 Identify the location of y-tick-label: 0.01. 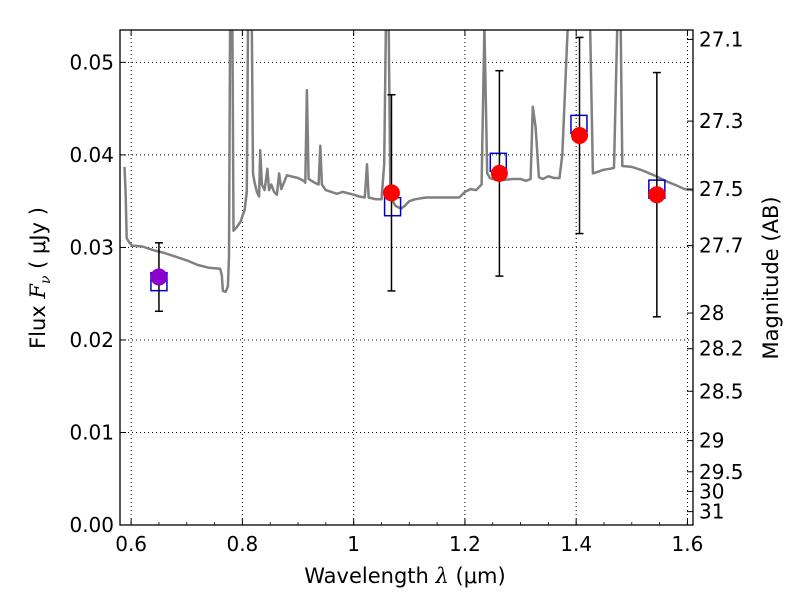
(91, 432).